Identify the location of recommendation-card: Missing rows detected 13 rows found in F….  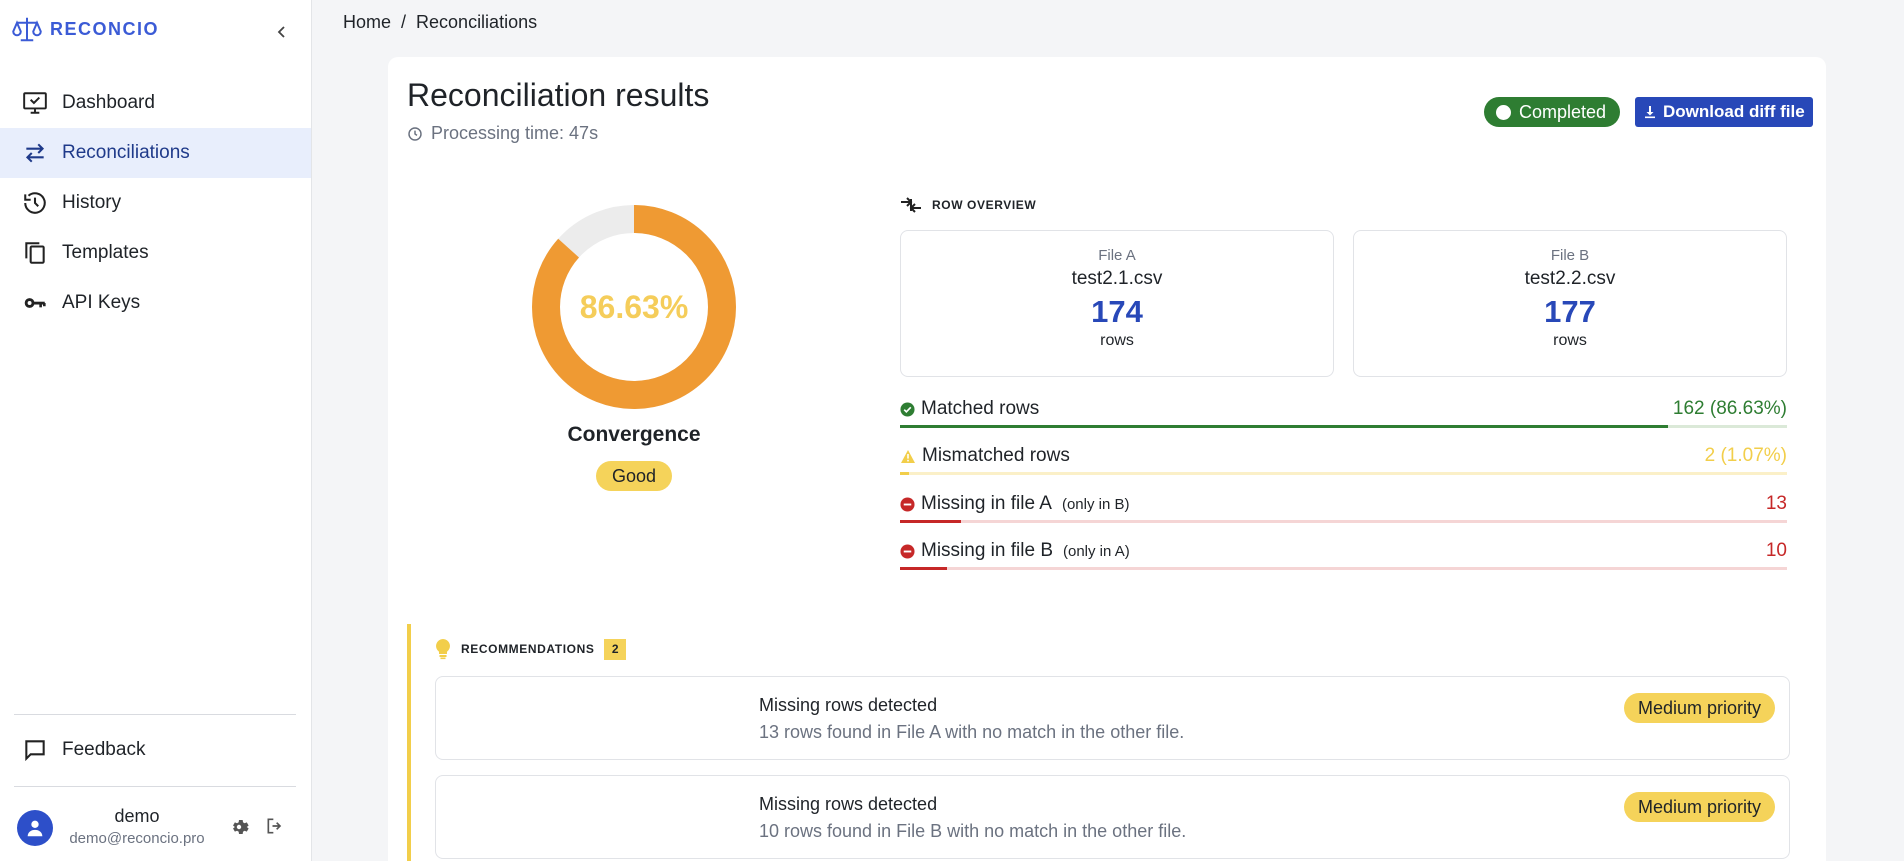
(1112, 718).